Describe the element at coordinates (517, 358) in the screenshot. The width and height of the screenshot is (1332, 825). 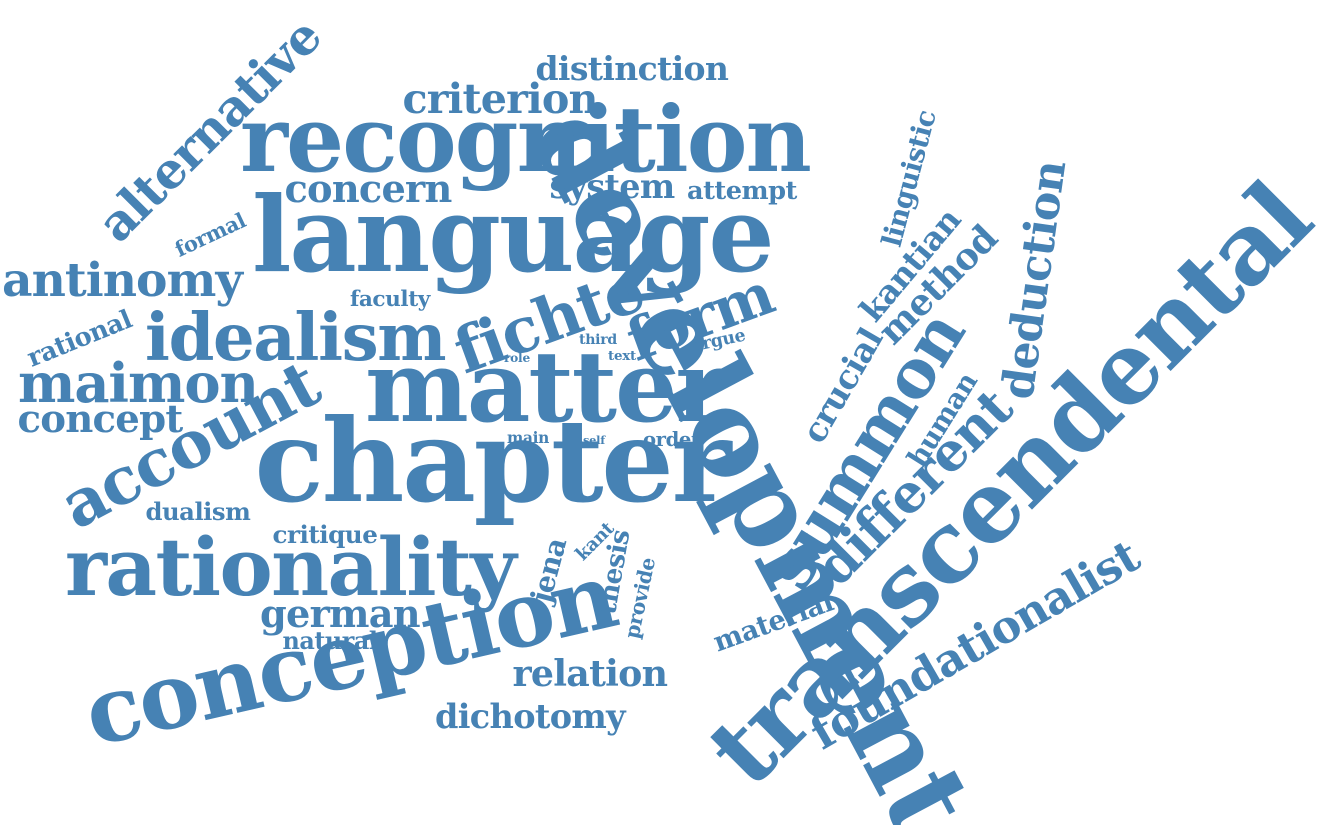
I see `word-role: role` at that location.